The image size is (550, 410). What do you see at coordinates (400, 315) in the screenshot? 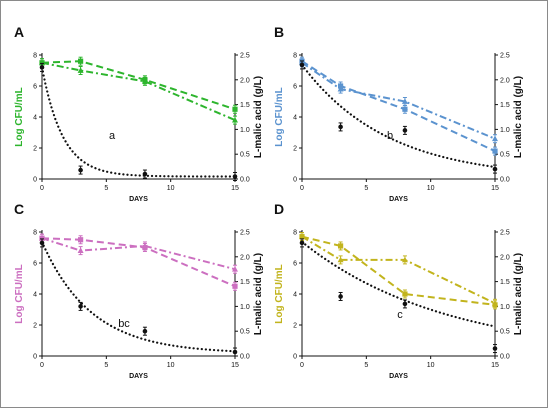
I see `annotation-label: c` at bounding box center [400, 315].